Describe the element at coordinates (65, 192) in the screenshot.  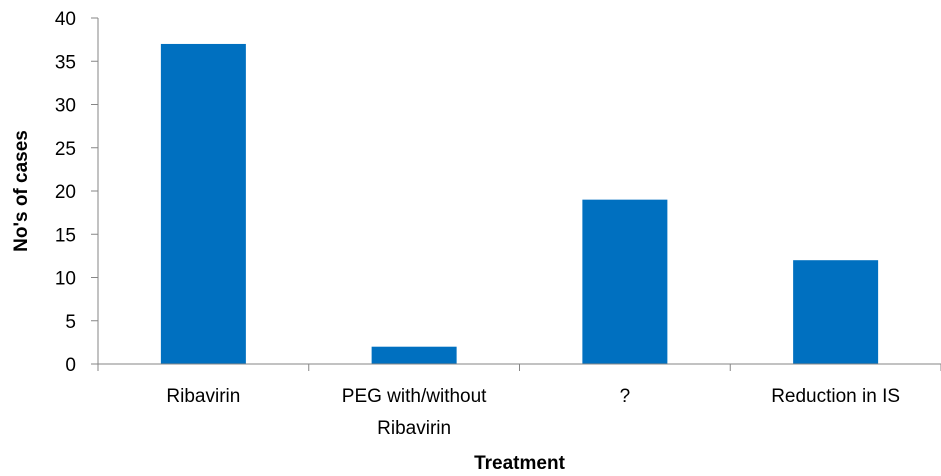
I see `y-tick-label: 20` at that location.